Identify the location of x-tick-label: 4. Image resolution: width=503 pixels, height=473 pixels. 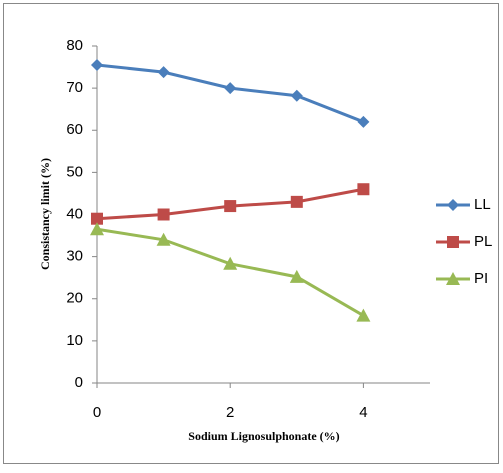
(363, 412).